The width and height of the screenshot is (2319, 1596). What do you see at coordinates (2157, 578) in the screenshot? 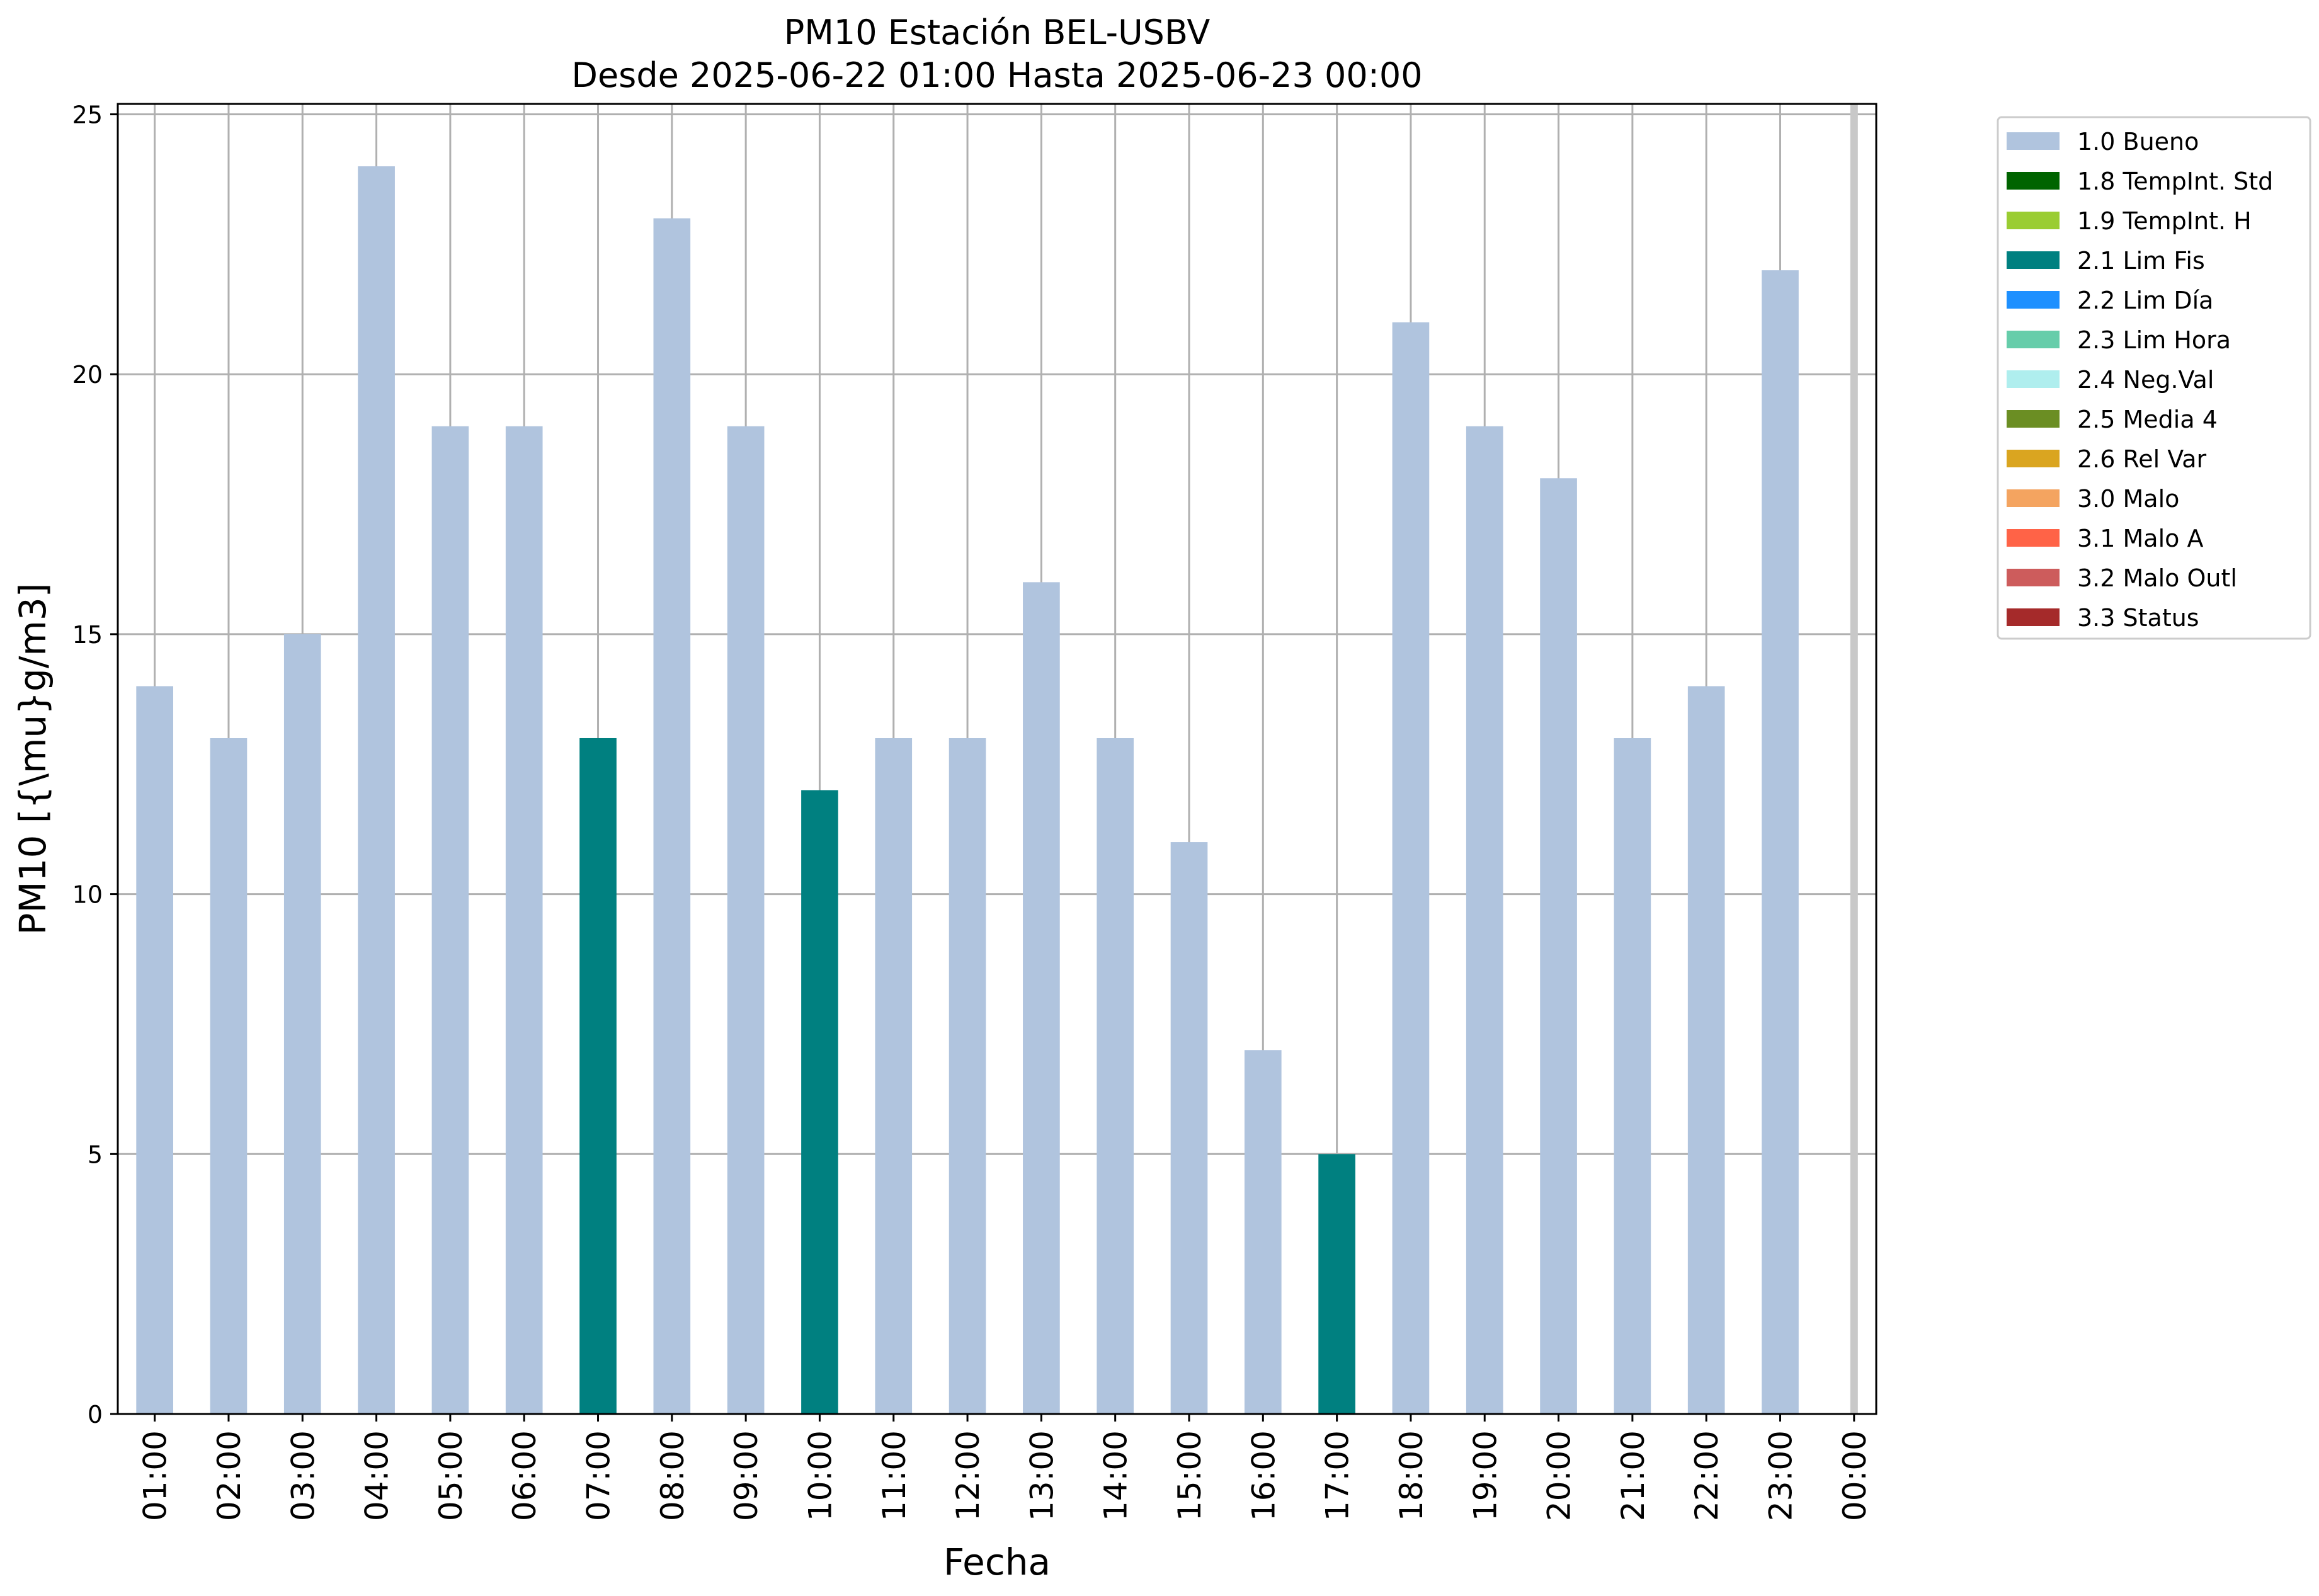
I see `legend-label: 3.2 Malo Outl` at bounding box center [2157, 578].